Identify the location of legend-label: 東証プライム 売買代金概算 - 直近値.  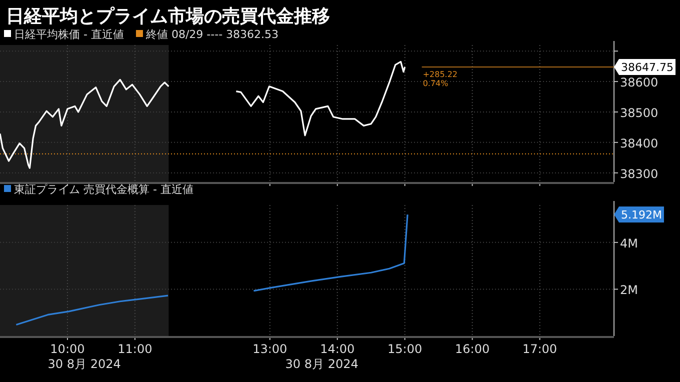
(104, 189).